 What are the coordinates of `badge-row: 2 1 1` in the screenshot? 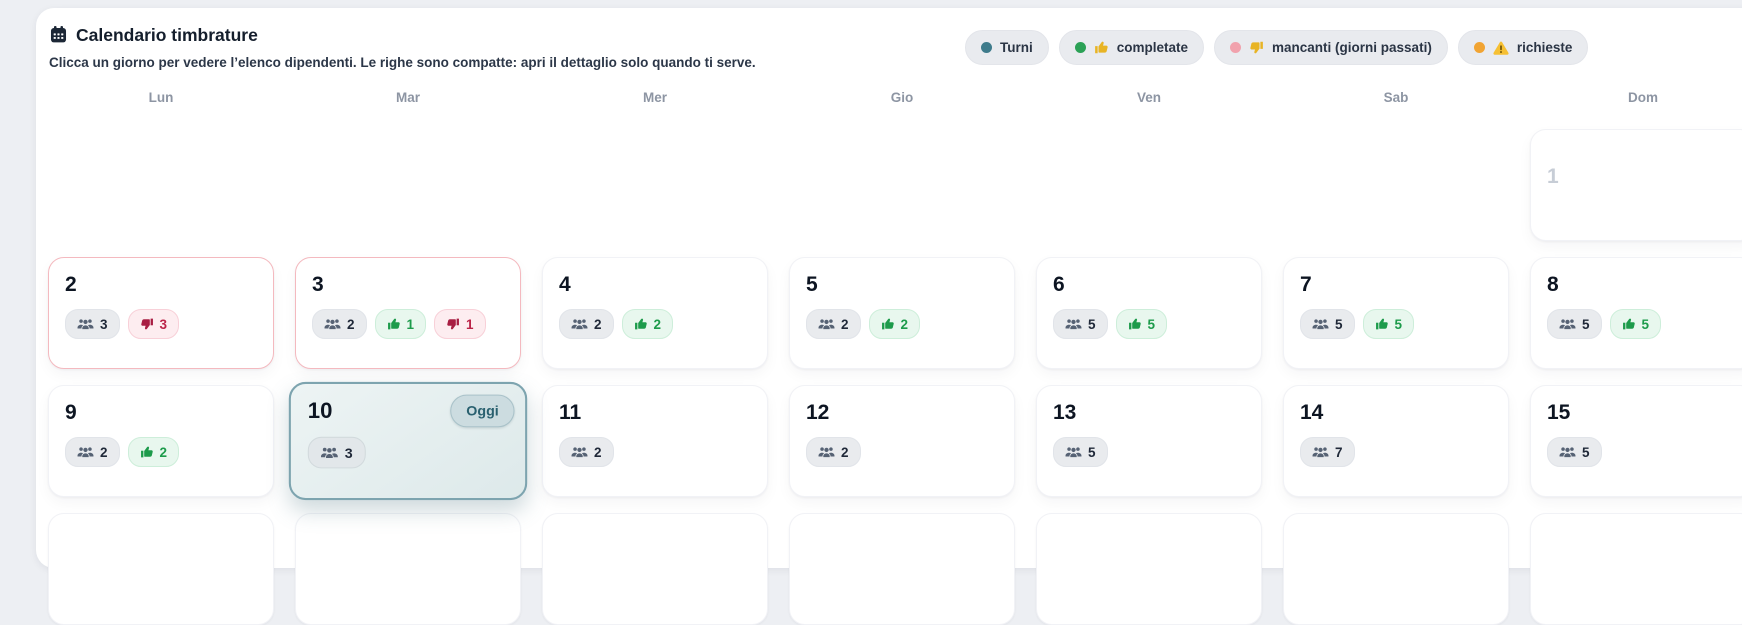 It's located at (410, 324).